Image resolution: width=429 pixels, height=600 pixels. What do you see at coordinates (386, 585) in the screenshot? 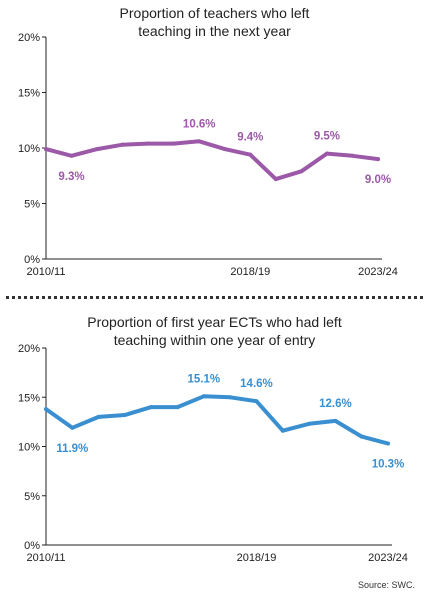
I see `source-note: Source: SWC.` at bounding box center [386, 585].